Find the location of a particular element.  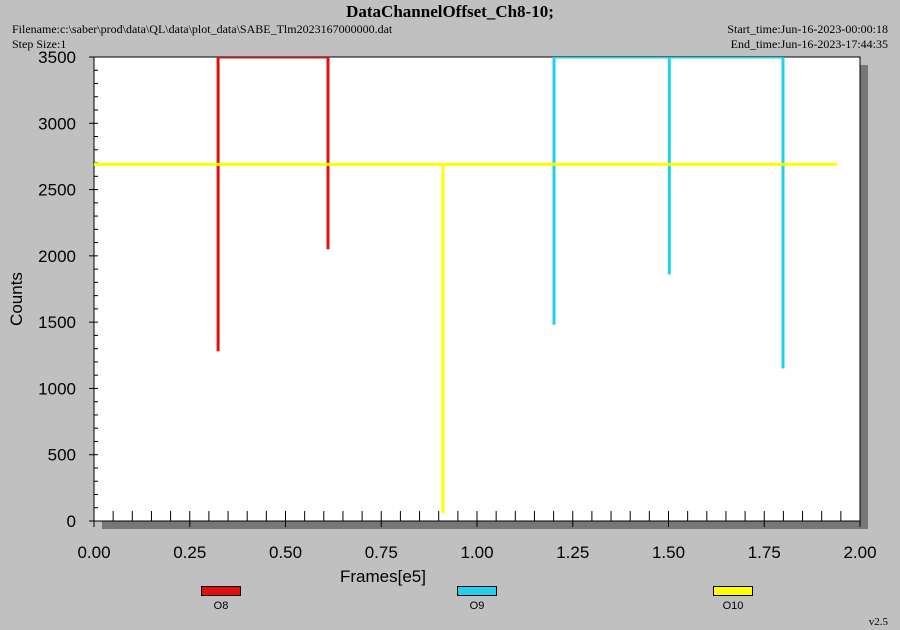

x-tick-label: 1.00 is located at coordinates (476, 552).